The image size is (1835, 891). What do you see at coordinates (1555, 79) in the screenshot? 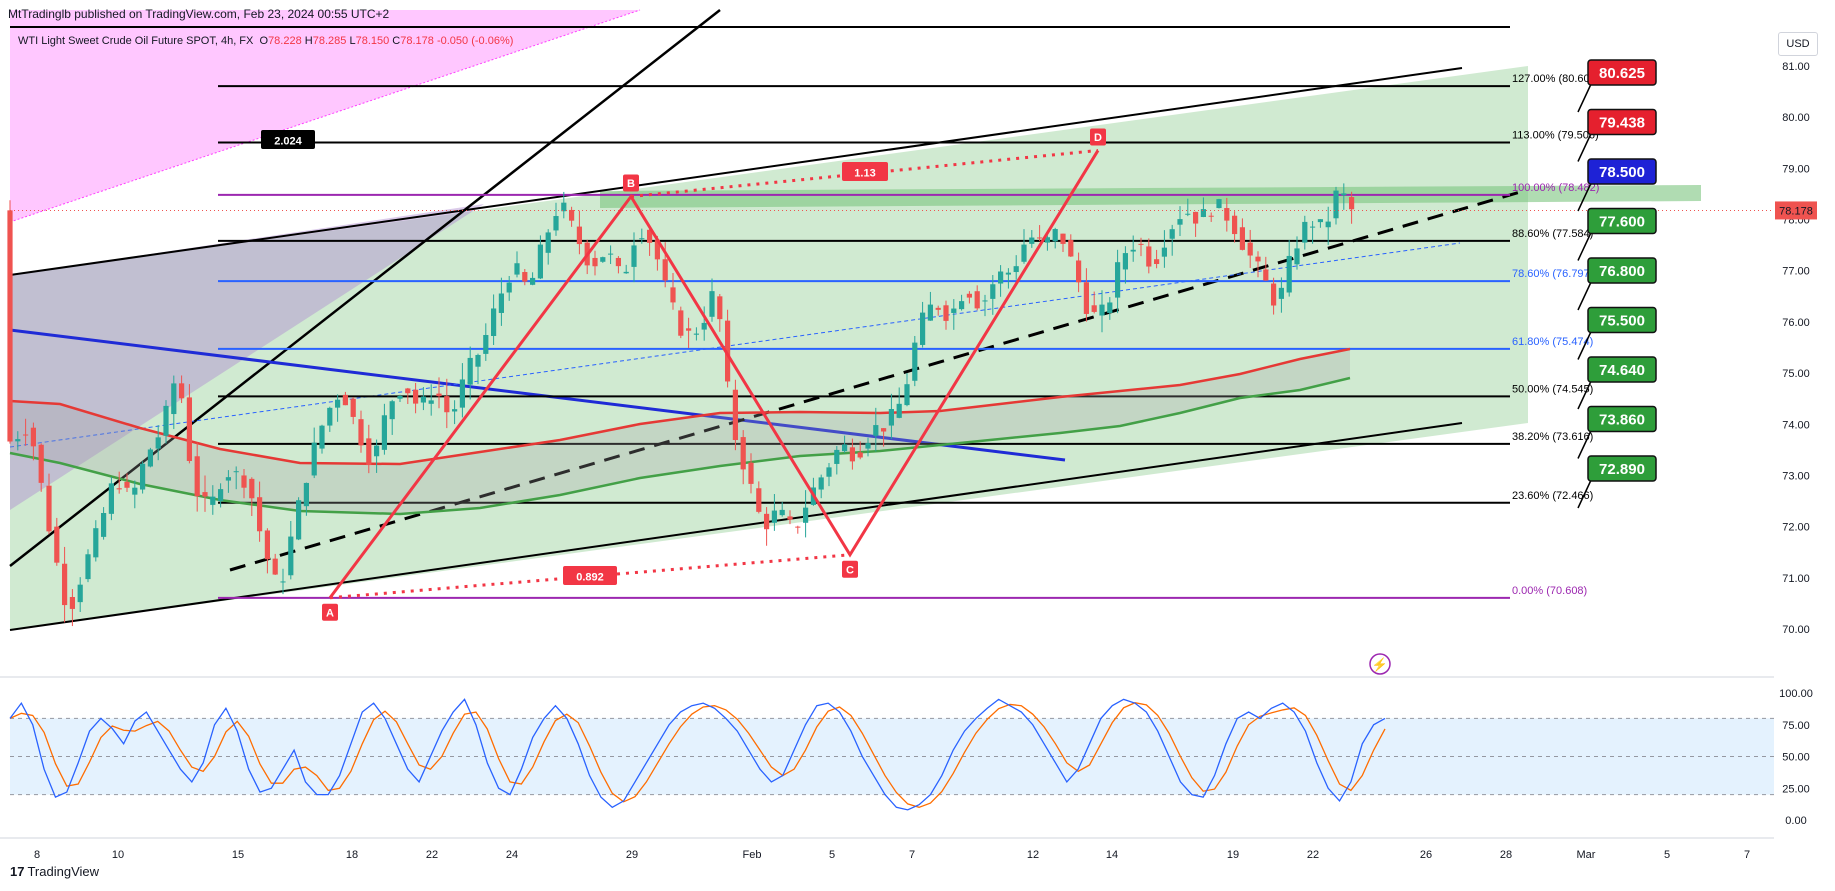
I see `fib-level-label: 127.00% (80.608)` at bounding box center [1555, 79].